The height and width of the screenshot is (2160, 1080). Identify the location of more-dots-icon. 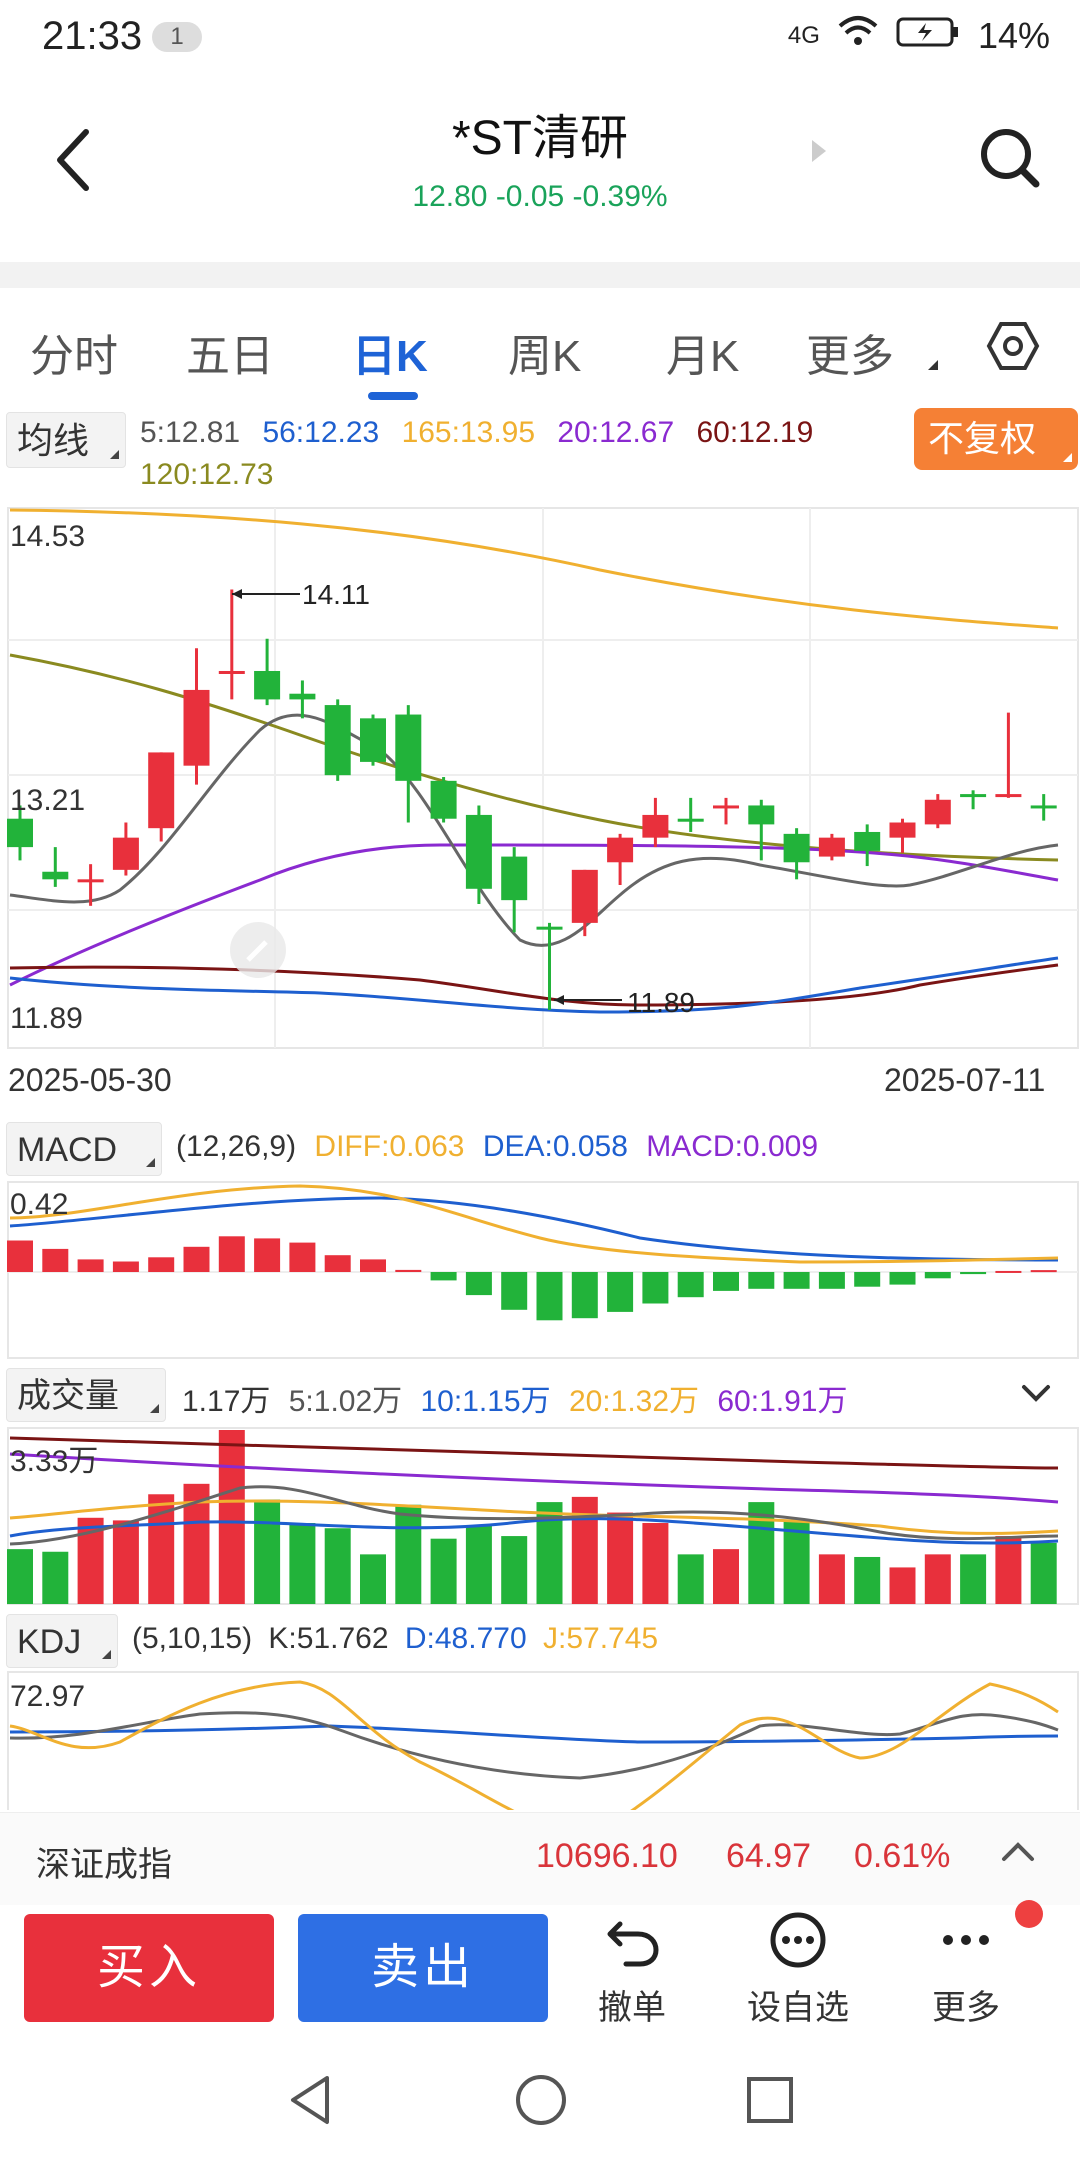
(966, 1940).